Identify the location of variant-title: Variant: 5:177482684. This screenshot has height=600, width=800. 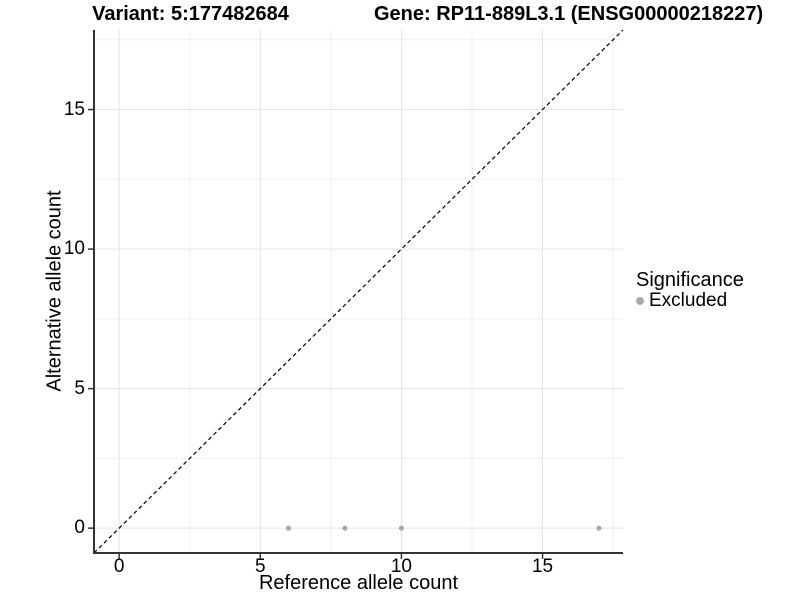
(190, 14).